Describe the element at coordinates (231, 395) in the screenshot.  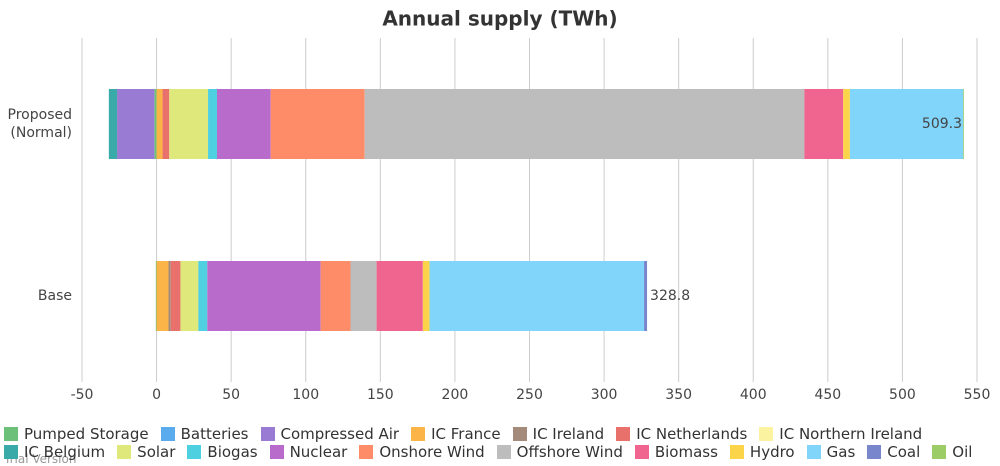
I see `x-tick-label: 50` at that location.